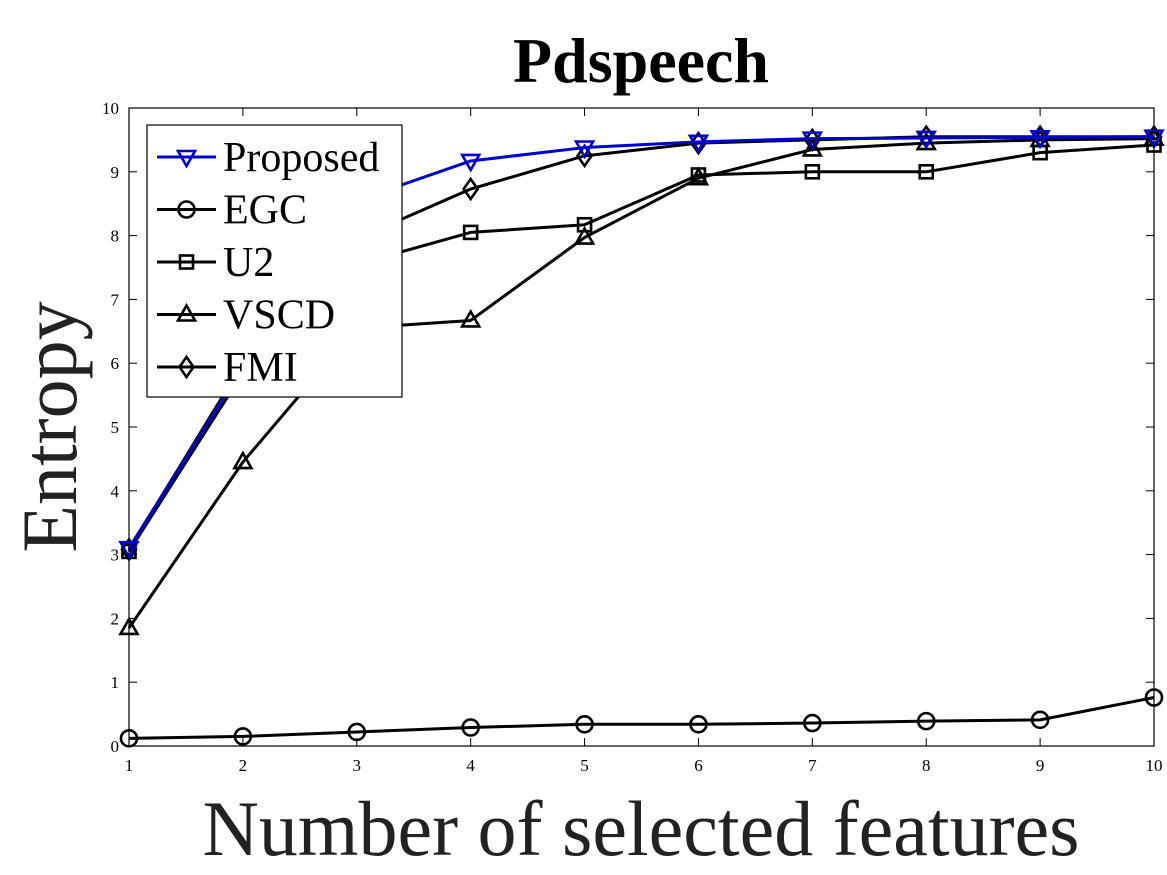 The width and height of the screenshot is (1167, 875). I want to click on y-tick-label: 8, so click(115, 236).